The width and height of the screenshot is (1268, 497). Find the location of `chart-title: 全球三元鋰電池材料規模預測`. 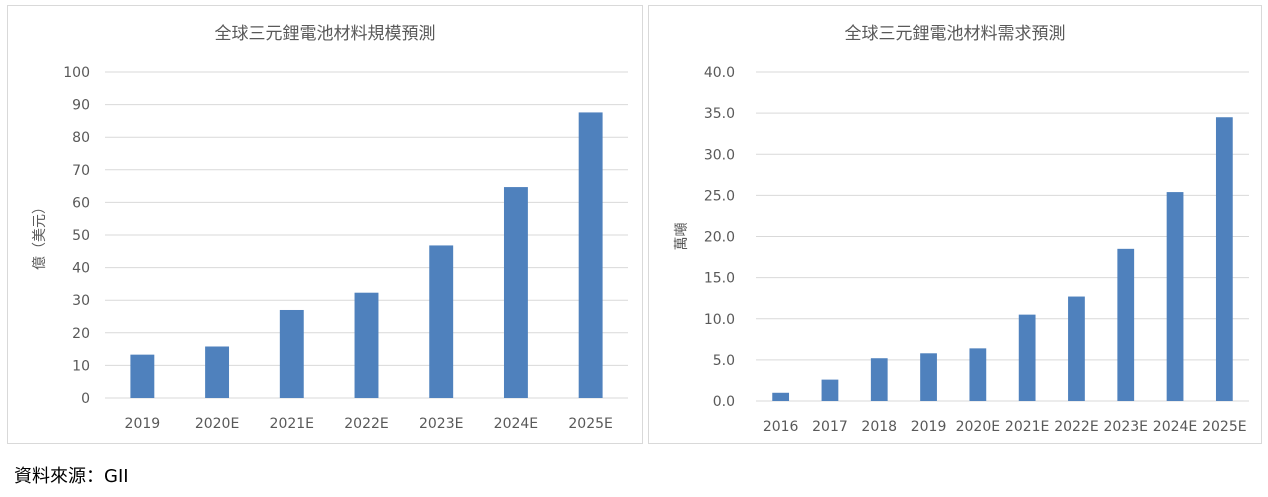

chart-title: 全球三元鋰電池材料規模預測 is located at coordinates (325, 34).